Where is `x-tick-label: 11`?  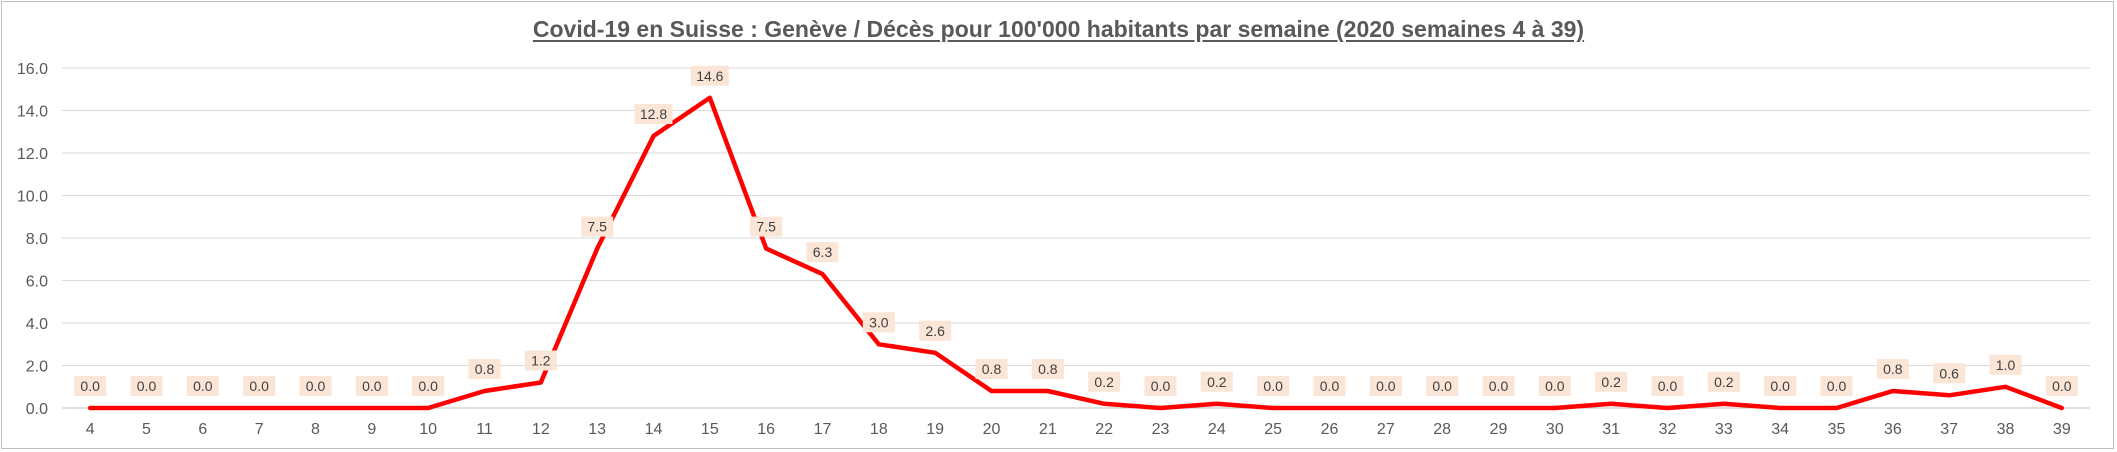 x-tick-label: 11 is located at coordinates (484, 429).